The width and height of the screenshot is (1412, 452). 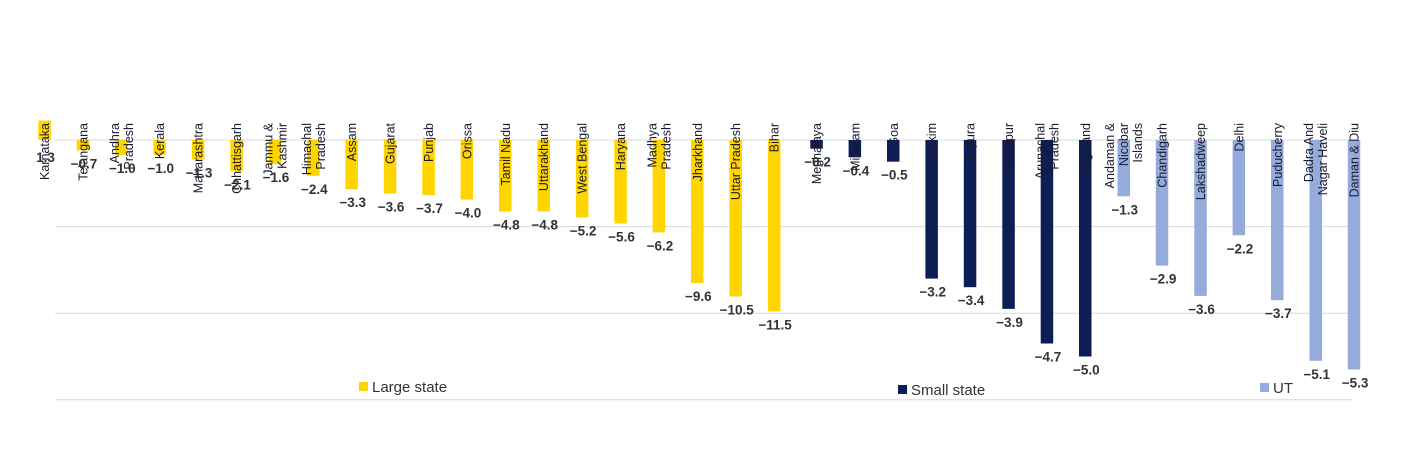 What do you see at coordinates (159, 147) in the screenshot?
I see `bar-kerala` at bounding box center [159, 147].